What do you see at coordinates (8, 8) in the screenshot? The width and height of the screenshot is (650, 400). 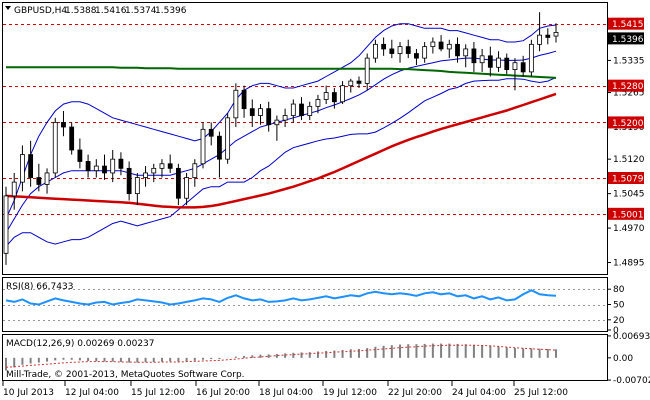 I see `dropdown-triangle-icon` at bounding box center [8, 8].